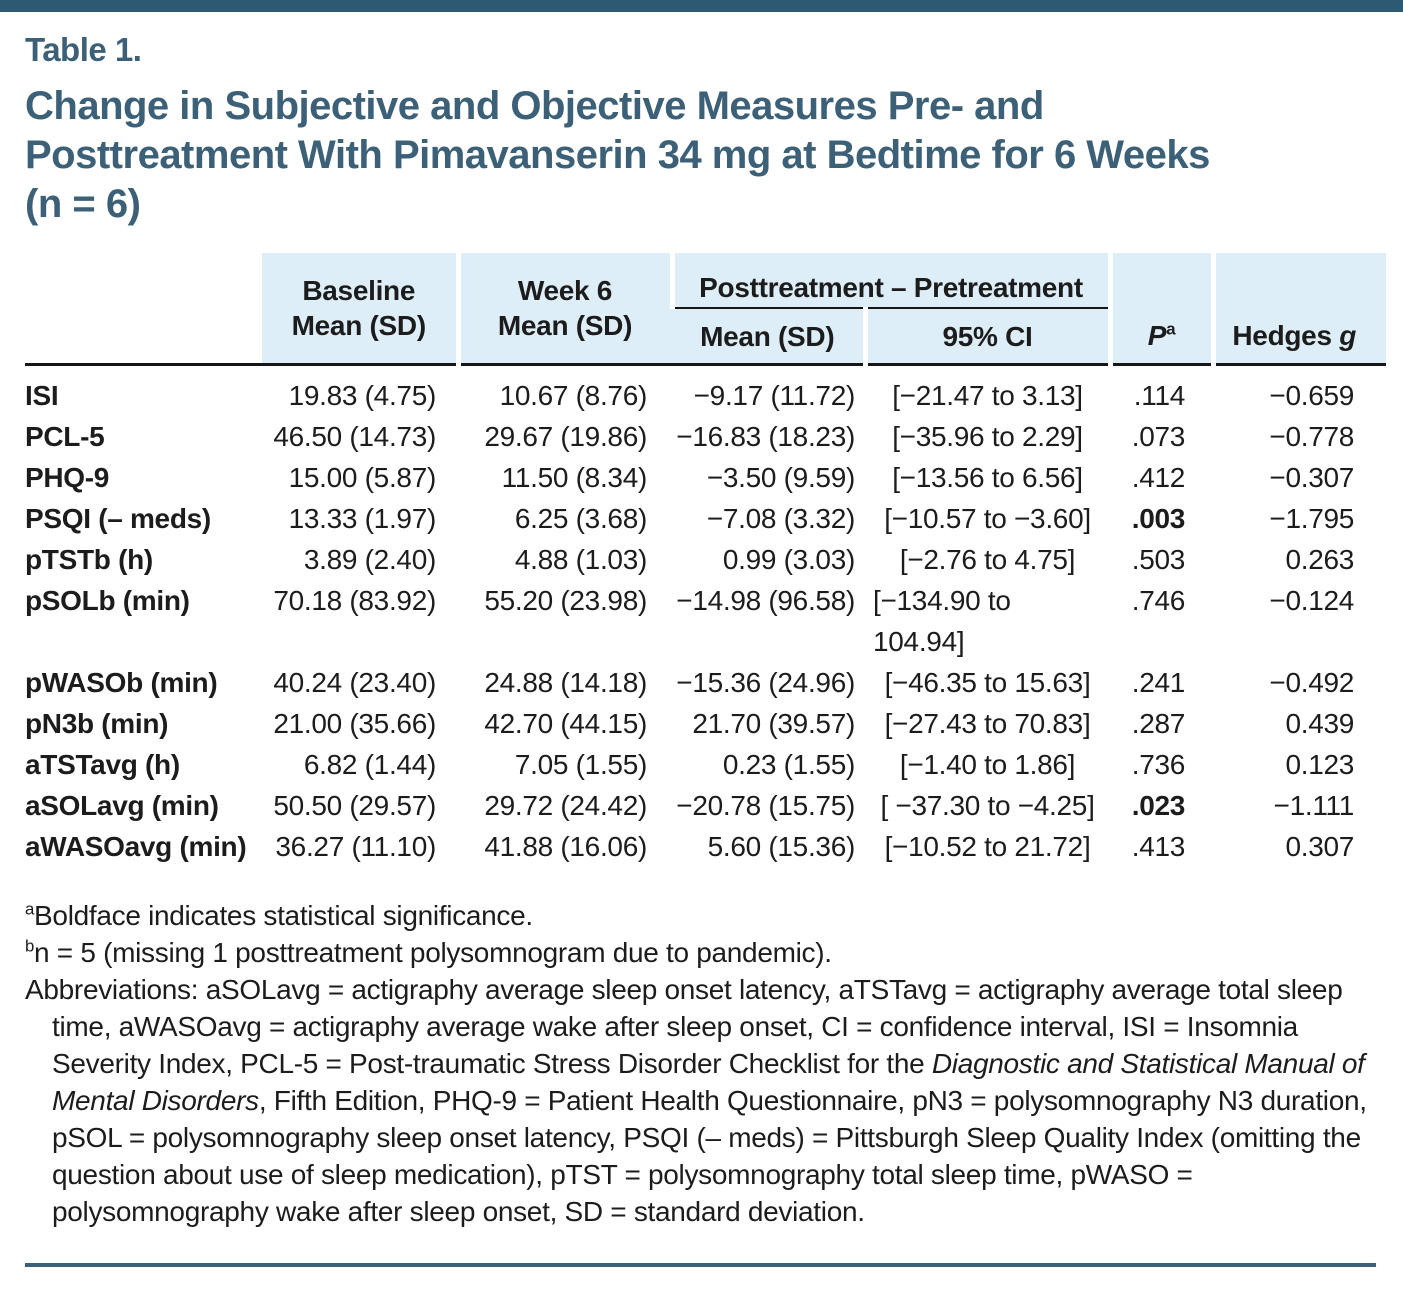 The width and height of the screenshot is (1403, 1296). Describe the element at coordinates (1320, 723) in the screenshot. I see `hedges-g-value: 0.439` at that location.